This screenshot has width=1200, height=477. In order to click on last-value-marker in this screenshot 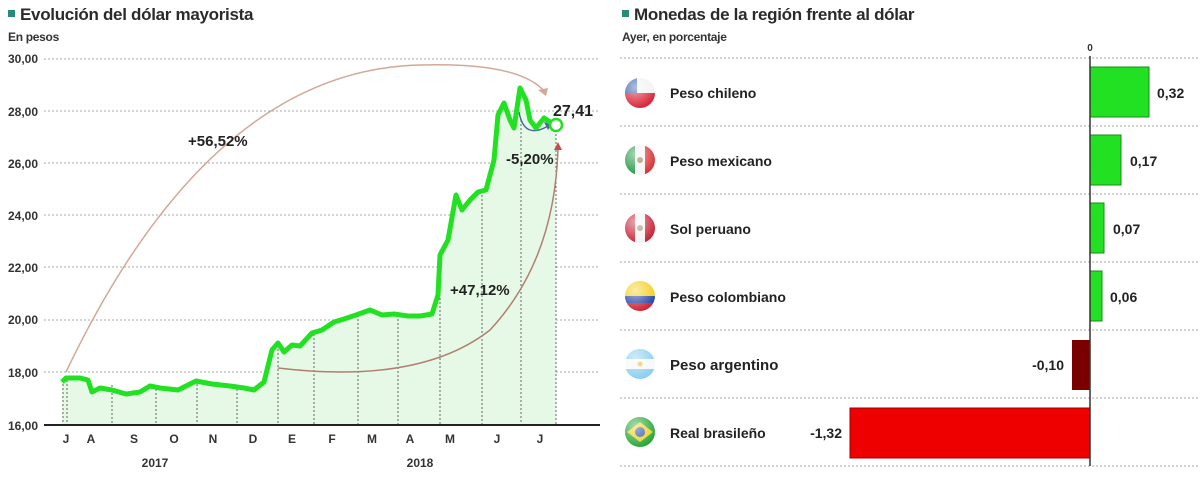, I will do `click(556, 125)`.